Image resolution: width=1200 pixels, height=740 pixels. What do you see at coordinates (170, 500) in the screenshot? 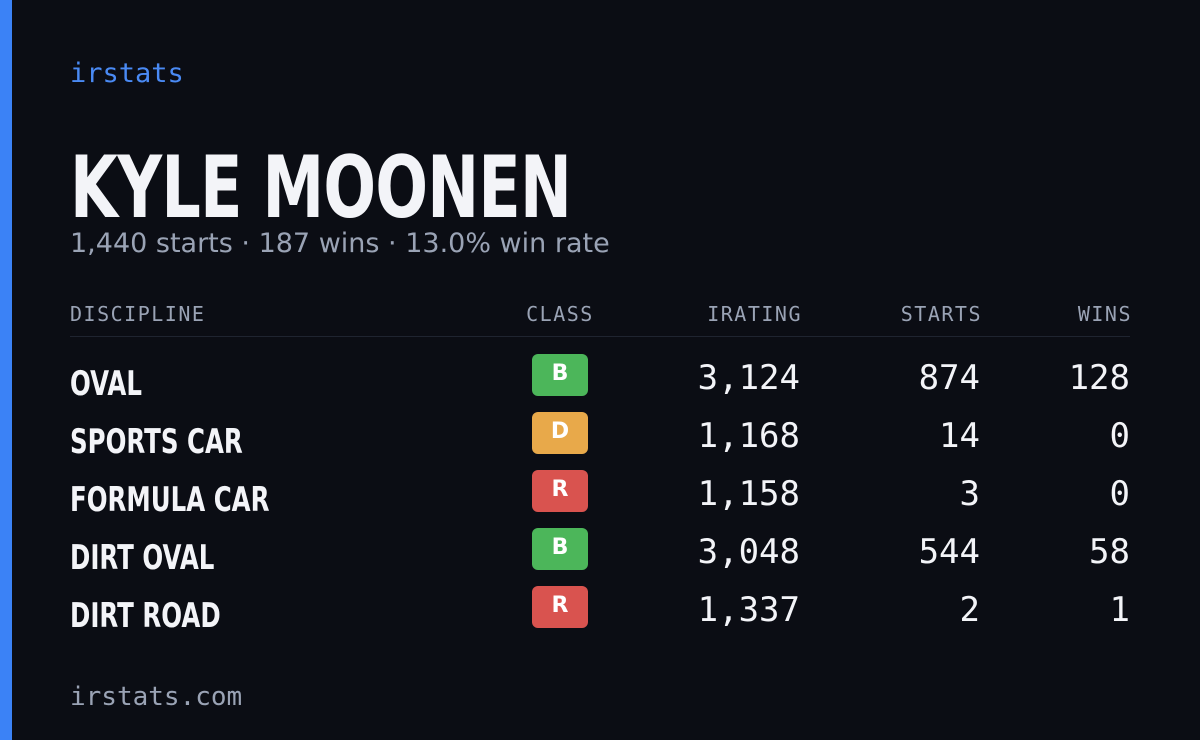
I see `discipline: FORMULA CAR` at bounding box center [170, 500].